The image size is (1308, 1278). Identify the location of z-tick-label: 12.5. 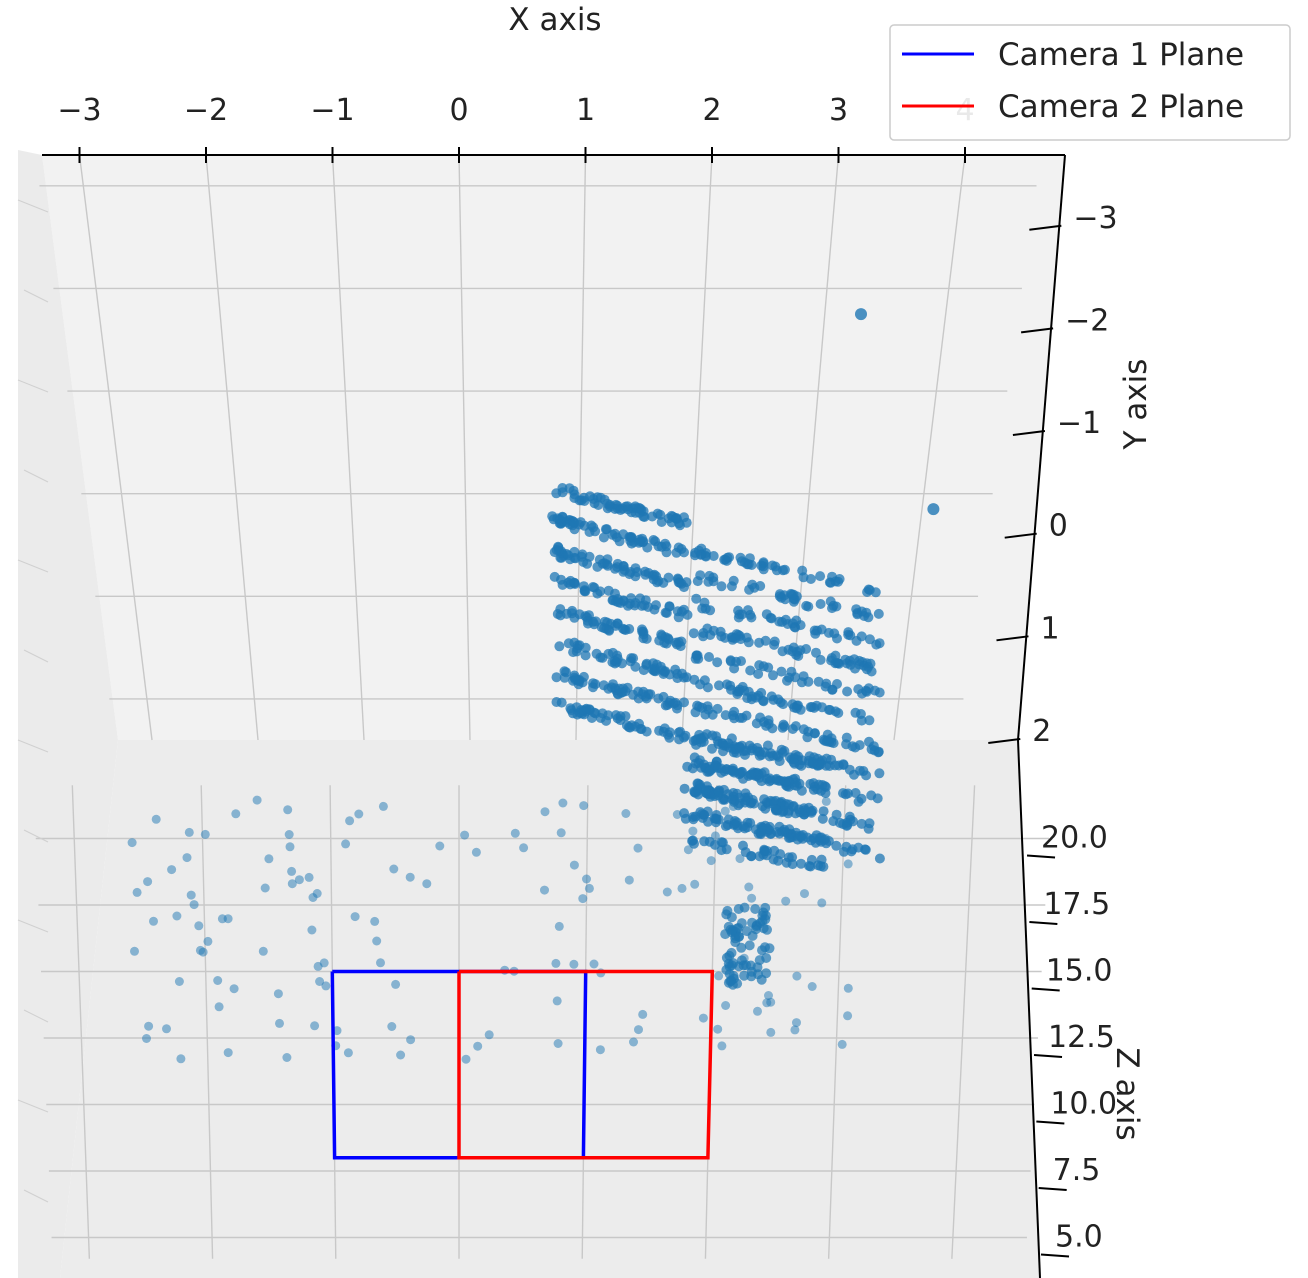
(1081, 1037).